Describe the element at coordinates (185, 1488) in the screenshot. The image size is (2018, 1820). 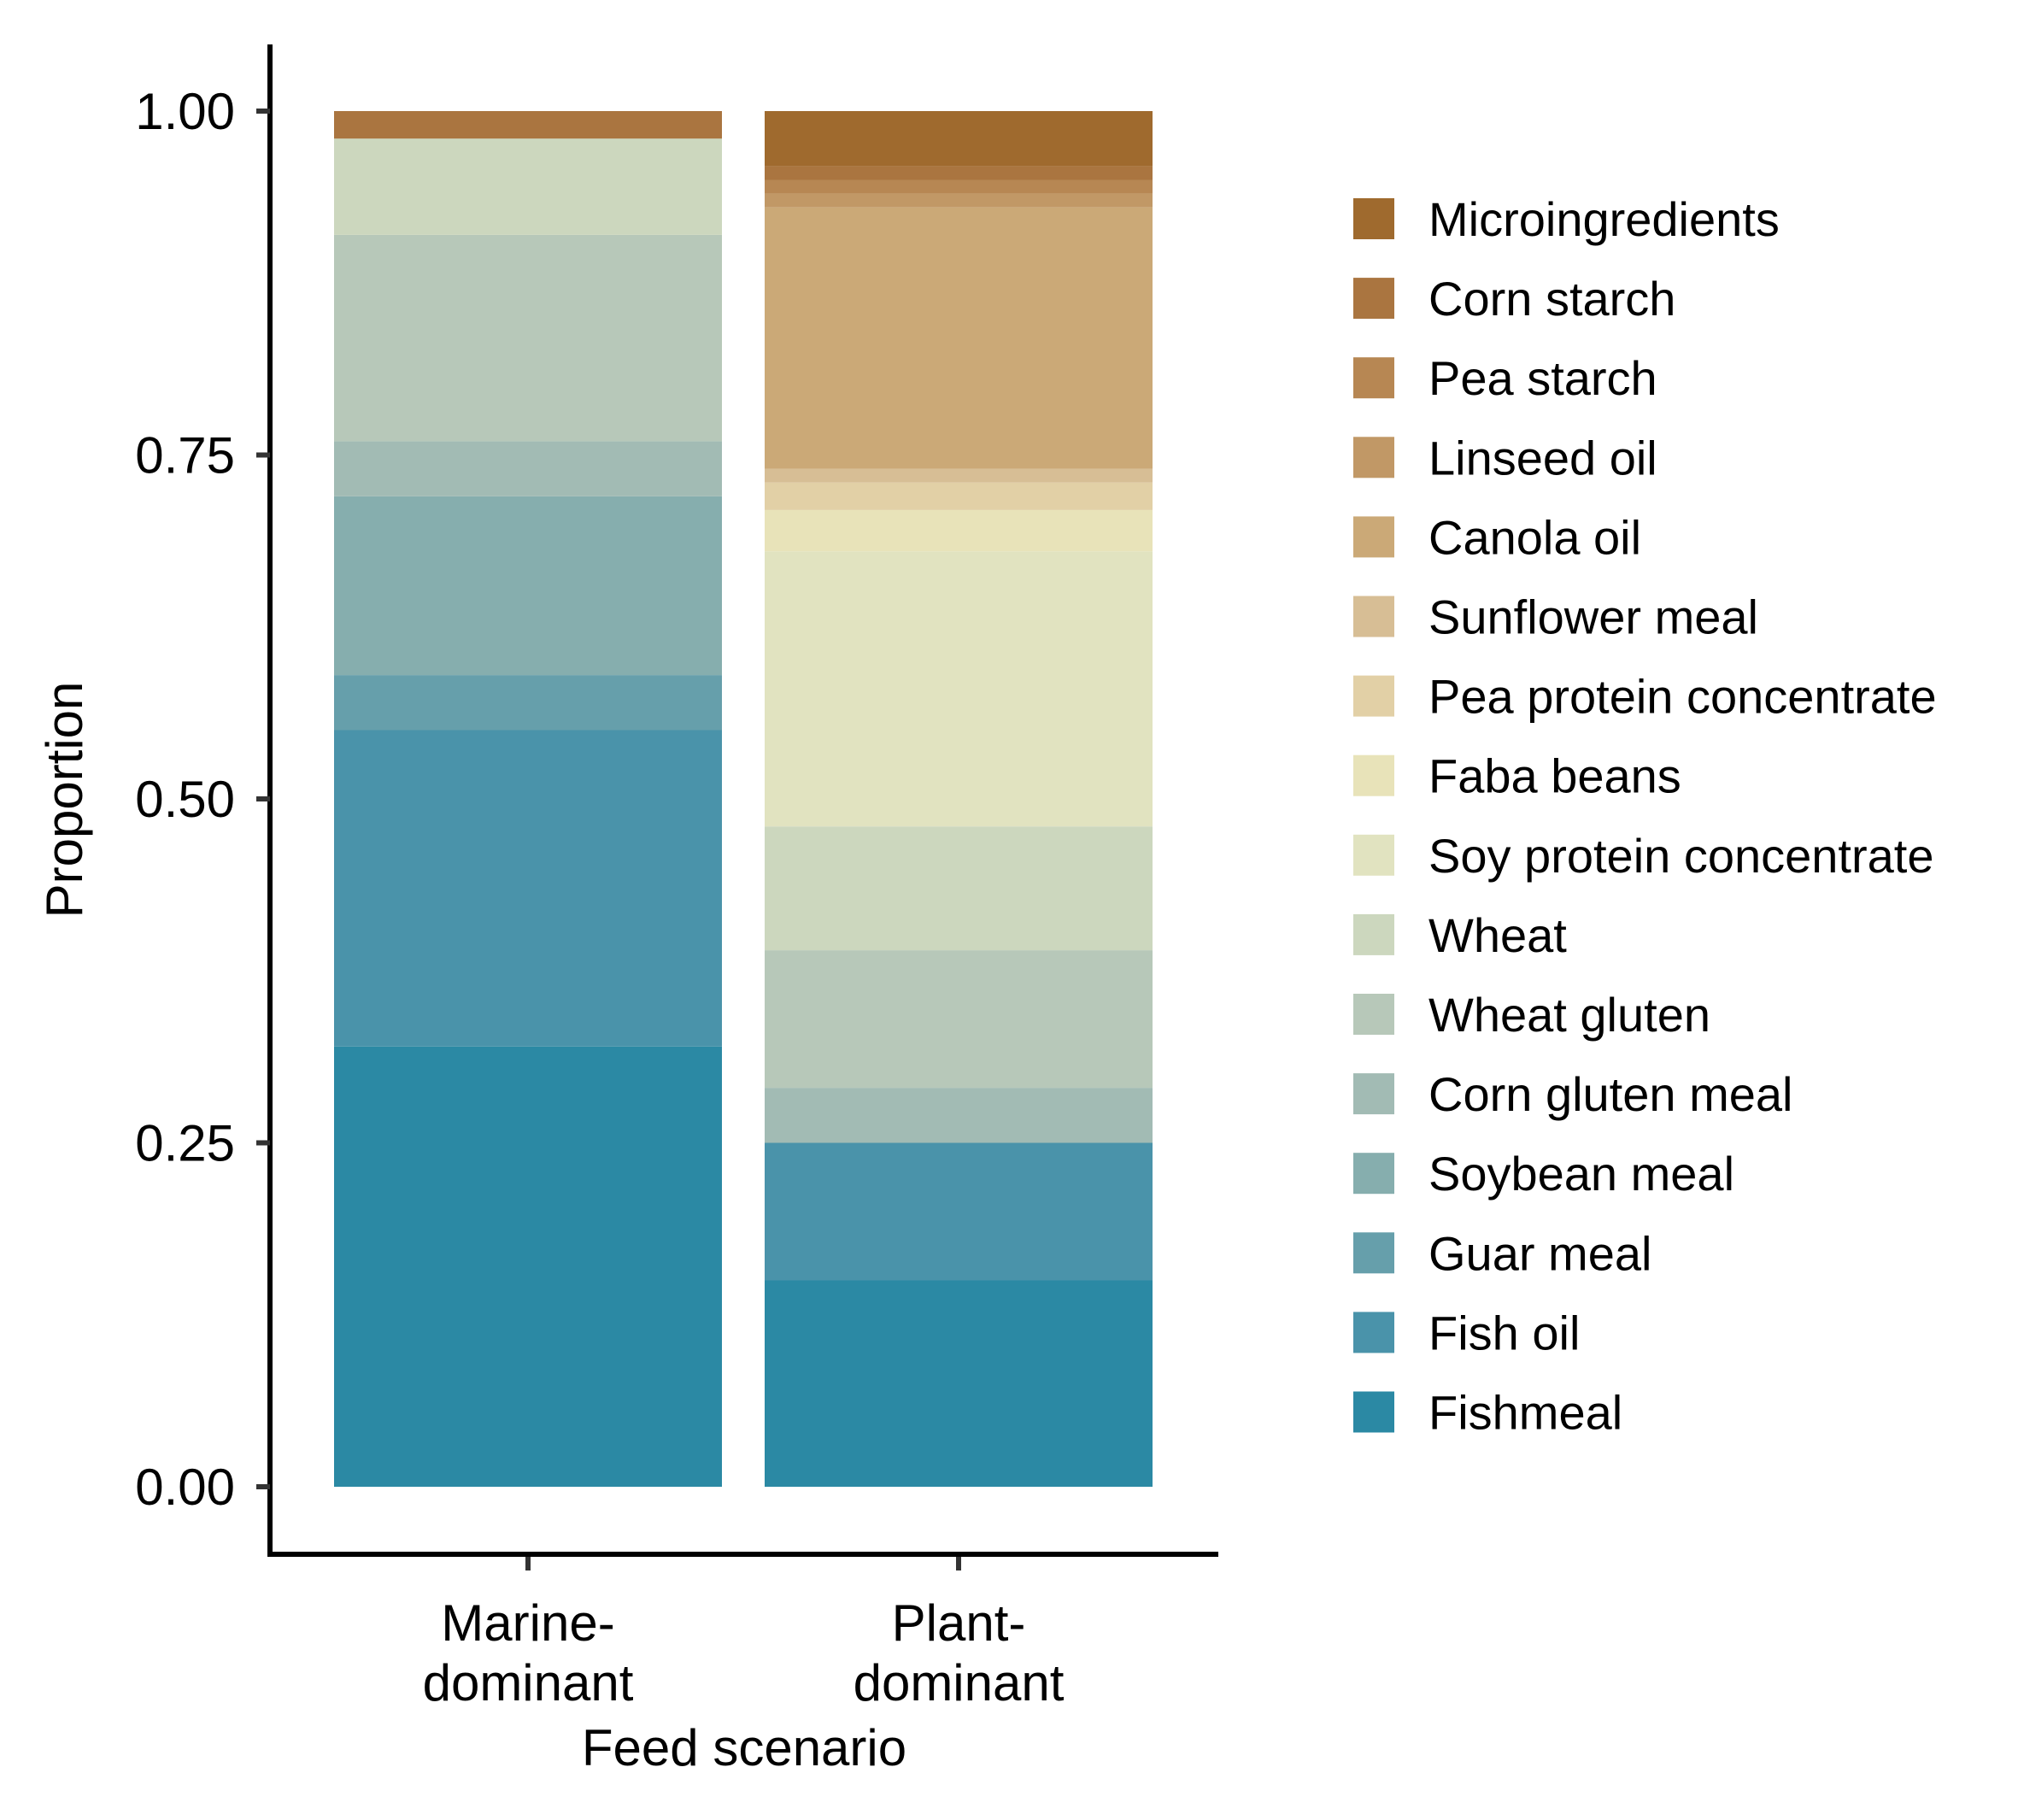
I see `y-tick-label: 0.00` at that location.